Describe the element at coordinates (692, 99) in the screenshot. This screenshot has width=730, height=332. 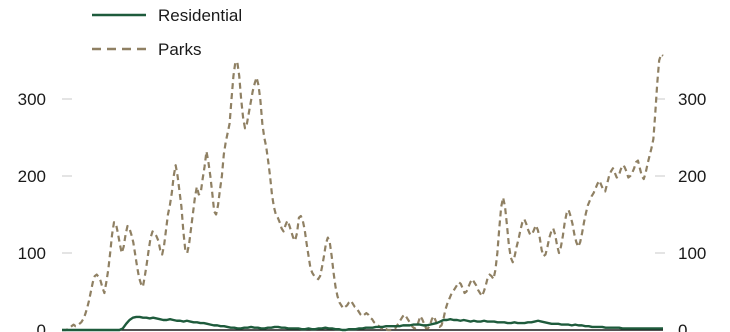
I see `y-tick-label-right: 300` at that location.